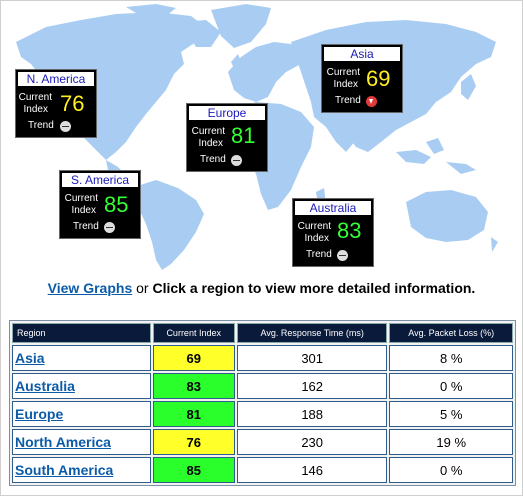 Image resolution: width=523 pixels, height=496 pixels. Describe the element at coordinates (312, 386) in the screenshot. I see `response-cell: 162` at that location.